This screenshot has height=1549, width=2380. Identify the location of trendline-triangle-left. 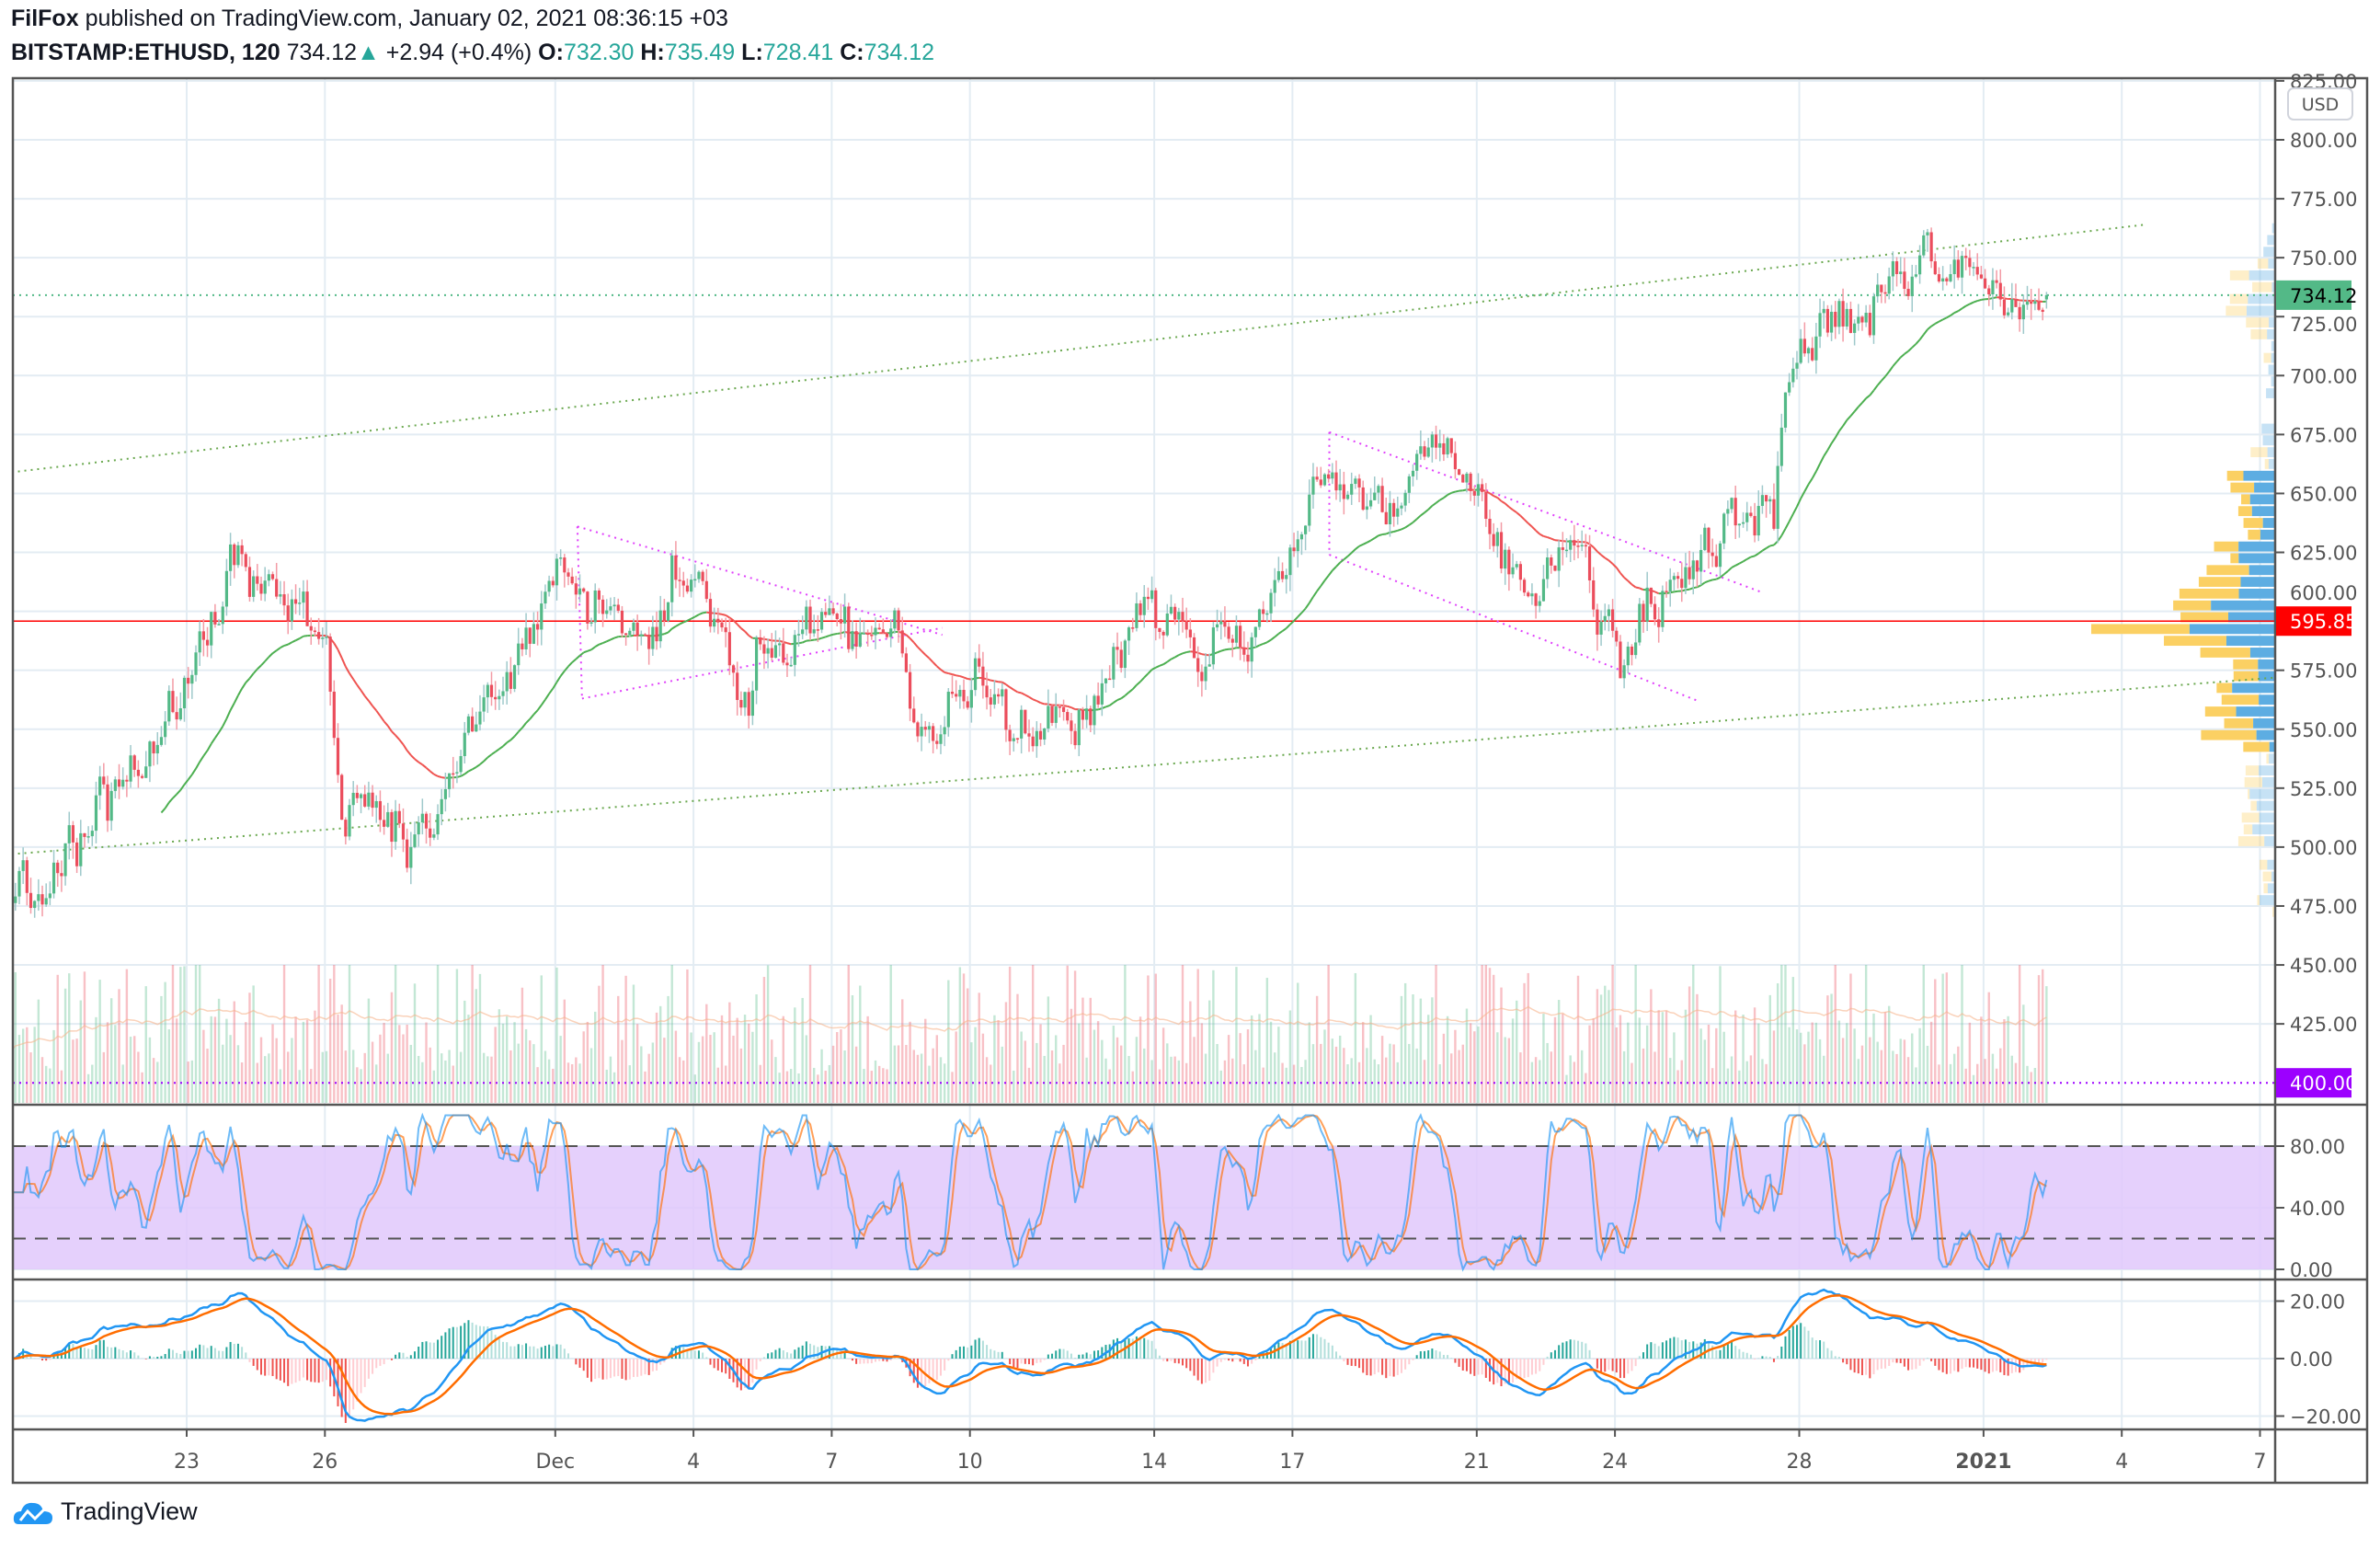
(579, 612).